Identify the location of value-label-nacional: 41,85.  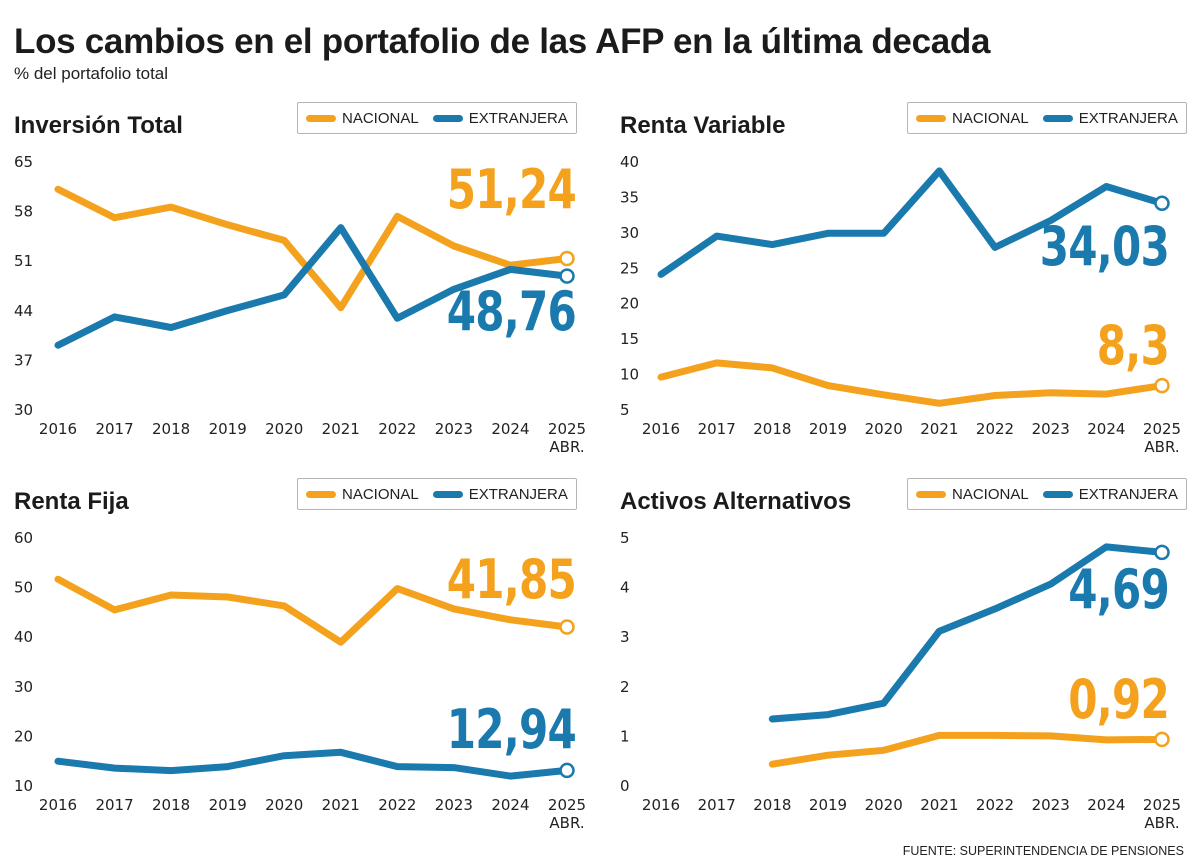
(511, 580).